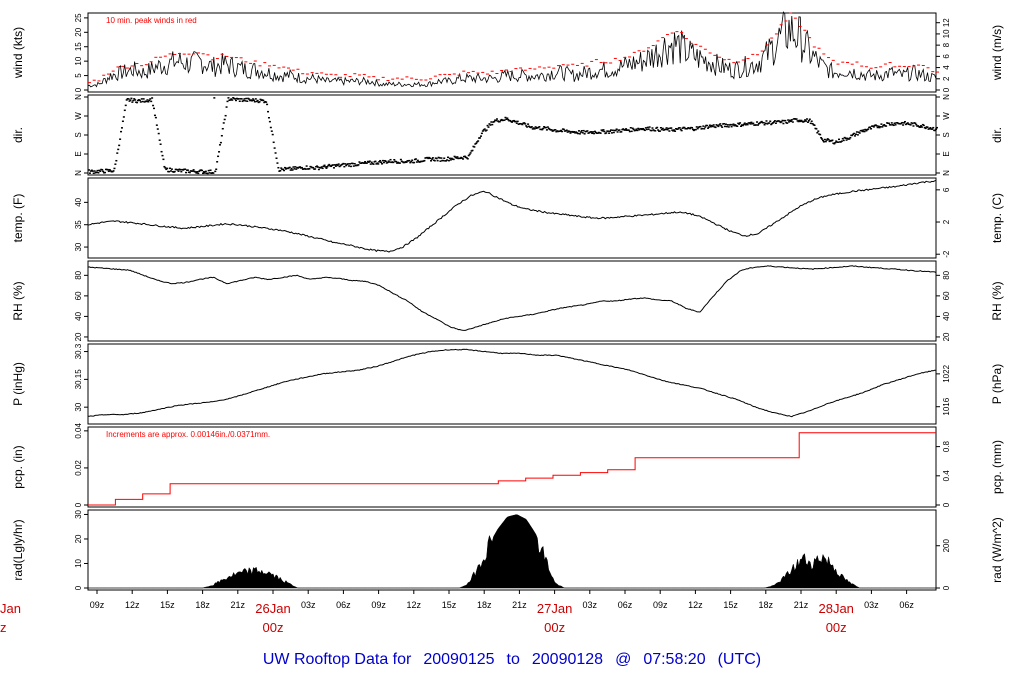 This screenshot has height=700, width=1024. What do you see at coordinates (946, 116) in the screenshot?
I see `ytick-right-label-dir: W` at bounding box center [946, 116].